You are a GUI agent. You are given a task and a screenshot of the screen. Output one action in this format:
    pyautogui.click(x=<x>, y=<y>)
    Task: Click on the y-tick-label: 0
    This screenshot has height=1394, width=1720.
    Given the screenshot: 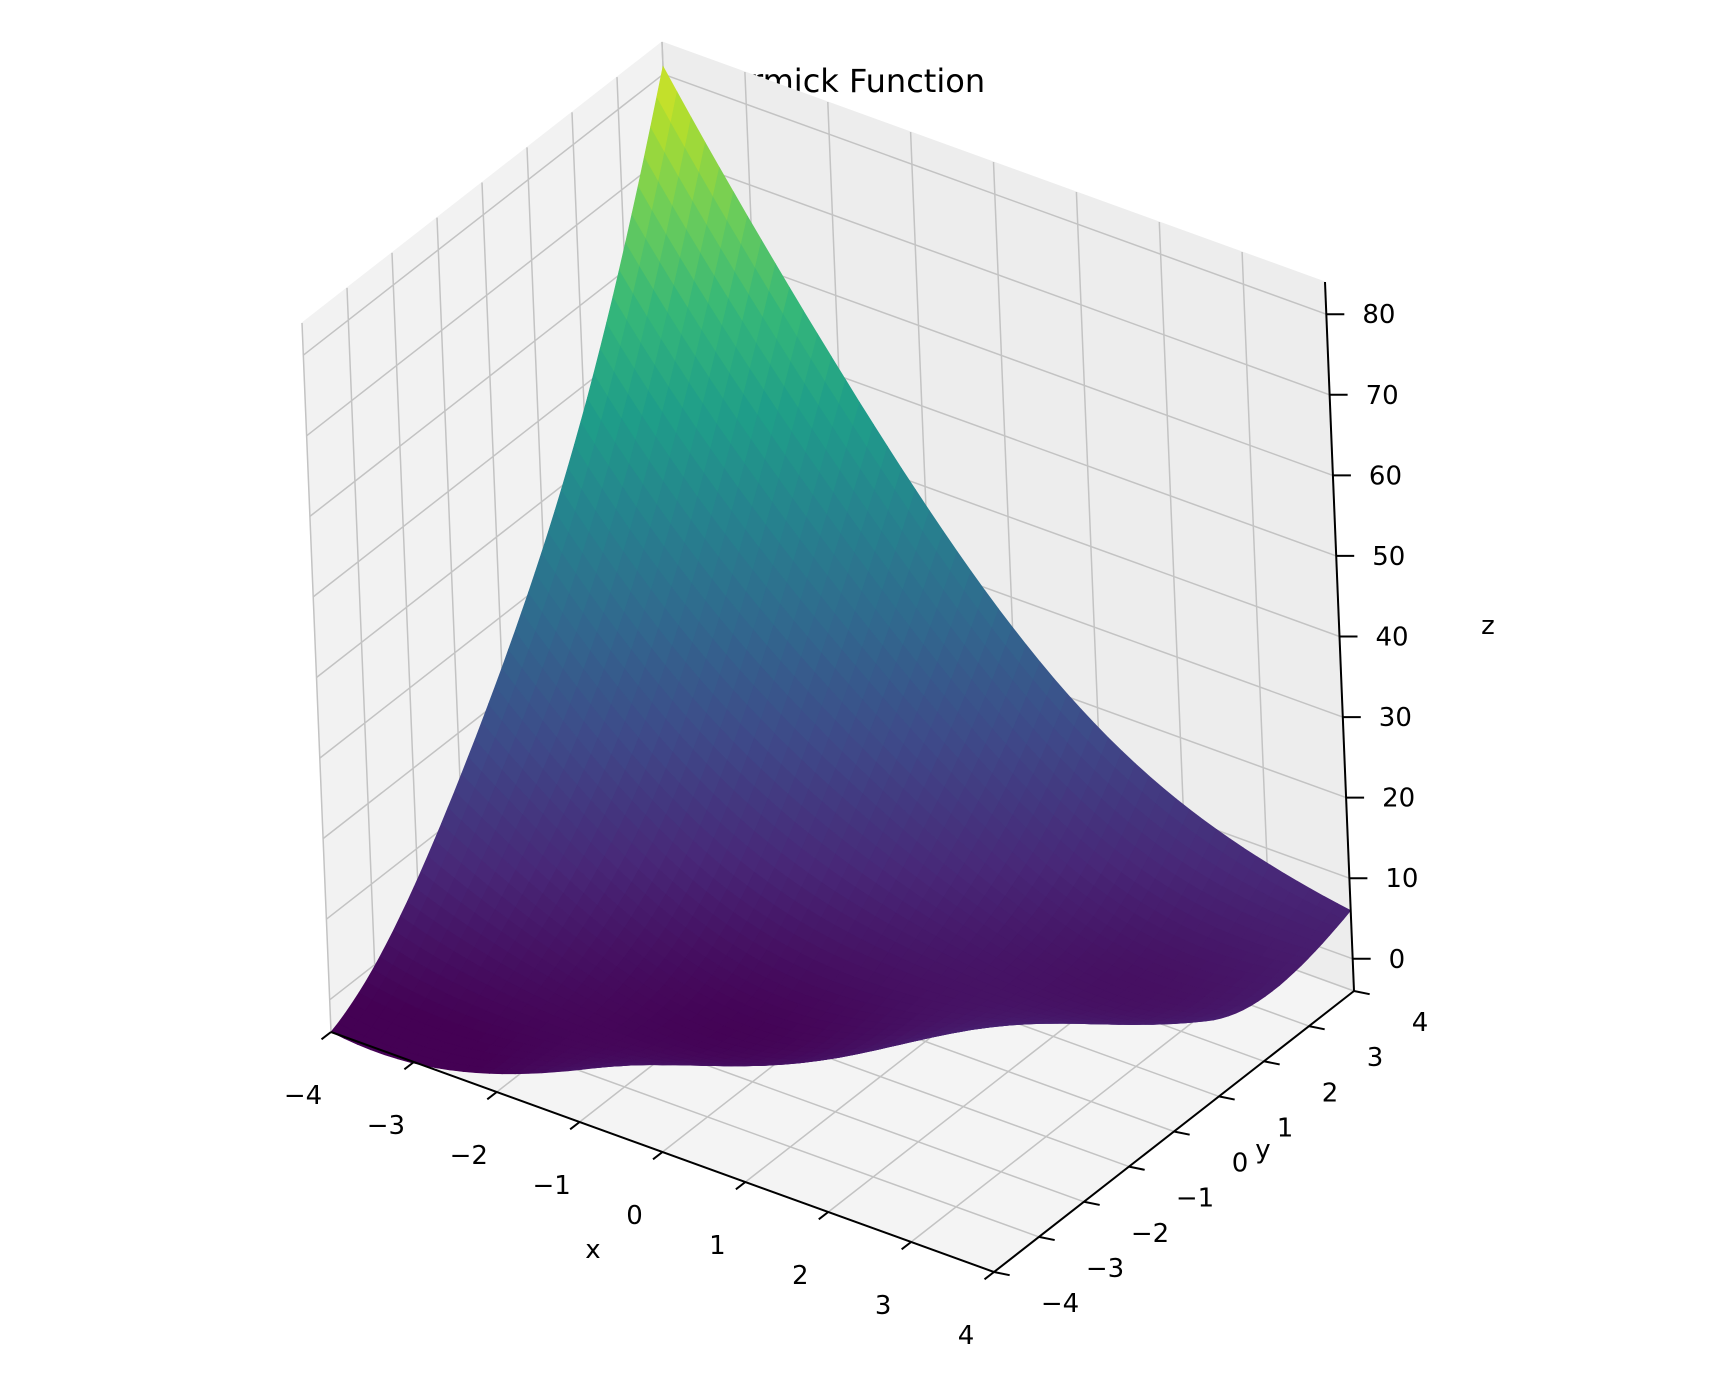 What is the action you would take?
    pyautogui.click(x=1240, y=1164)
    